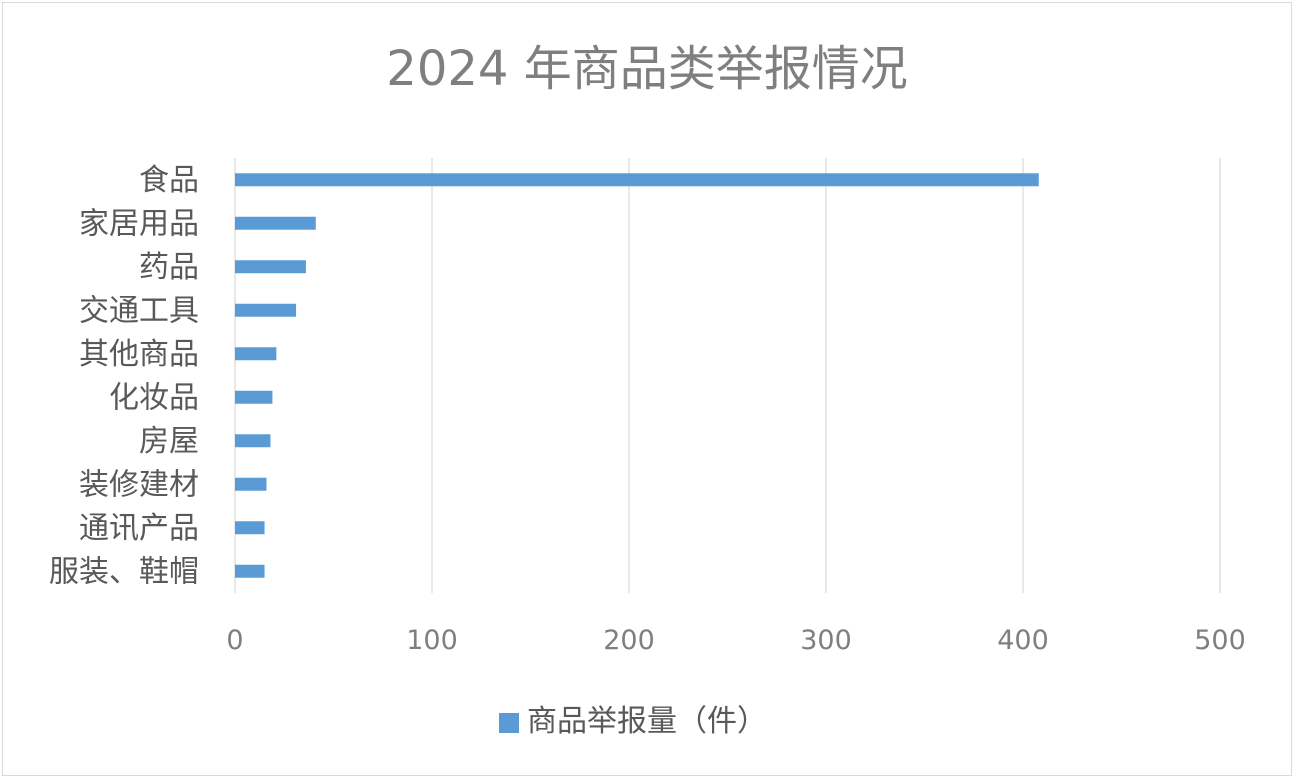  What do you see at coordinates (735, 640) in the screenshot?
I see `x-axis-tick-labels: 0 100 200 300 400 500` at bounding box center [735, 640].